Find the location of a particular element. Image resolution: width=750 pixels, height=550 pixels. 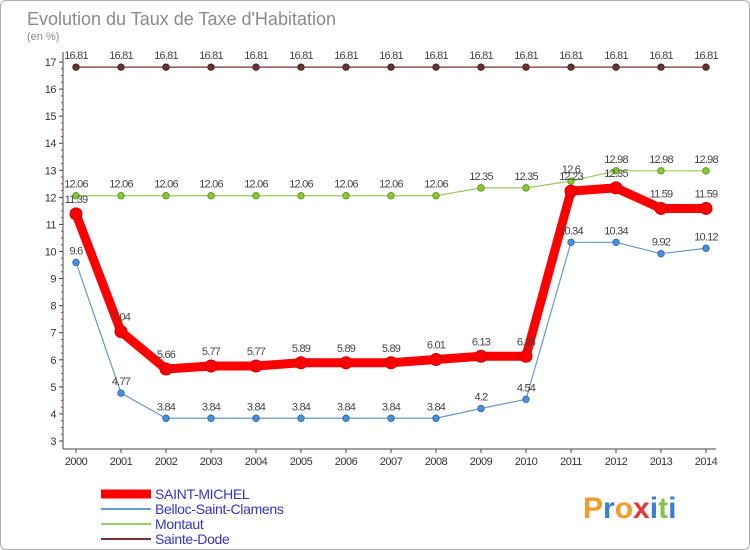

x-tick-label: 2010 is located at coordinates (526, 462).